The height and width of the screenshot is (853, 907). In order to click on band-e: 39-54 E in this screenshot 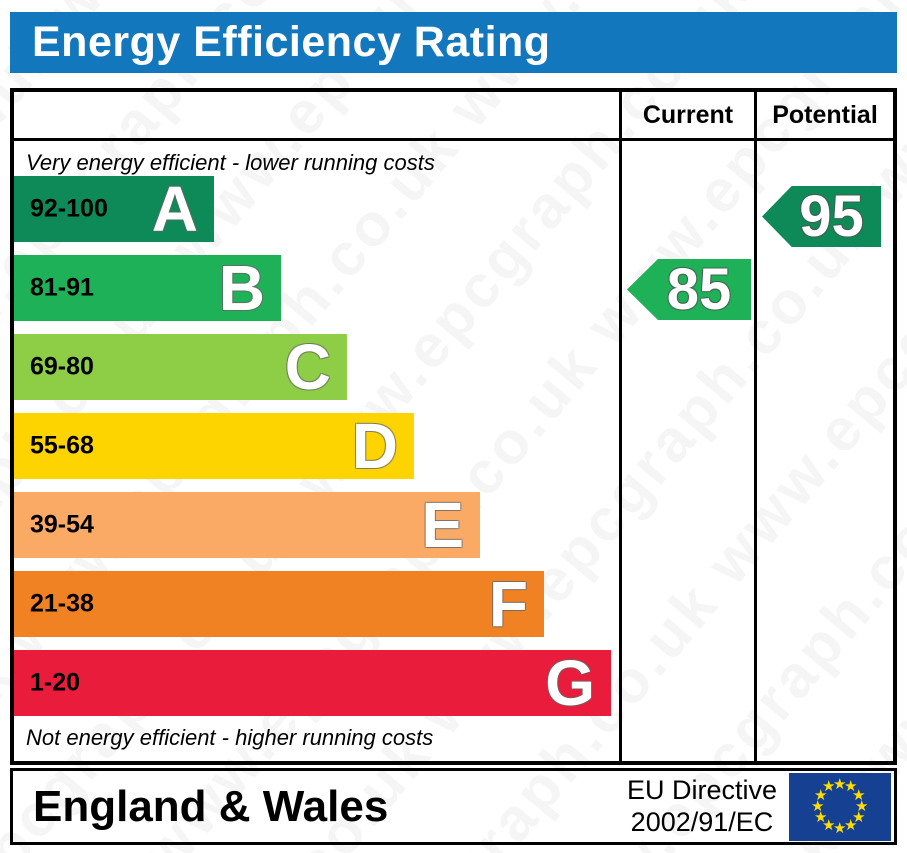, I will do `click(247, 525)`.